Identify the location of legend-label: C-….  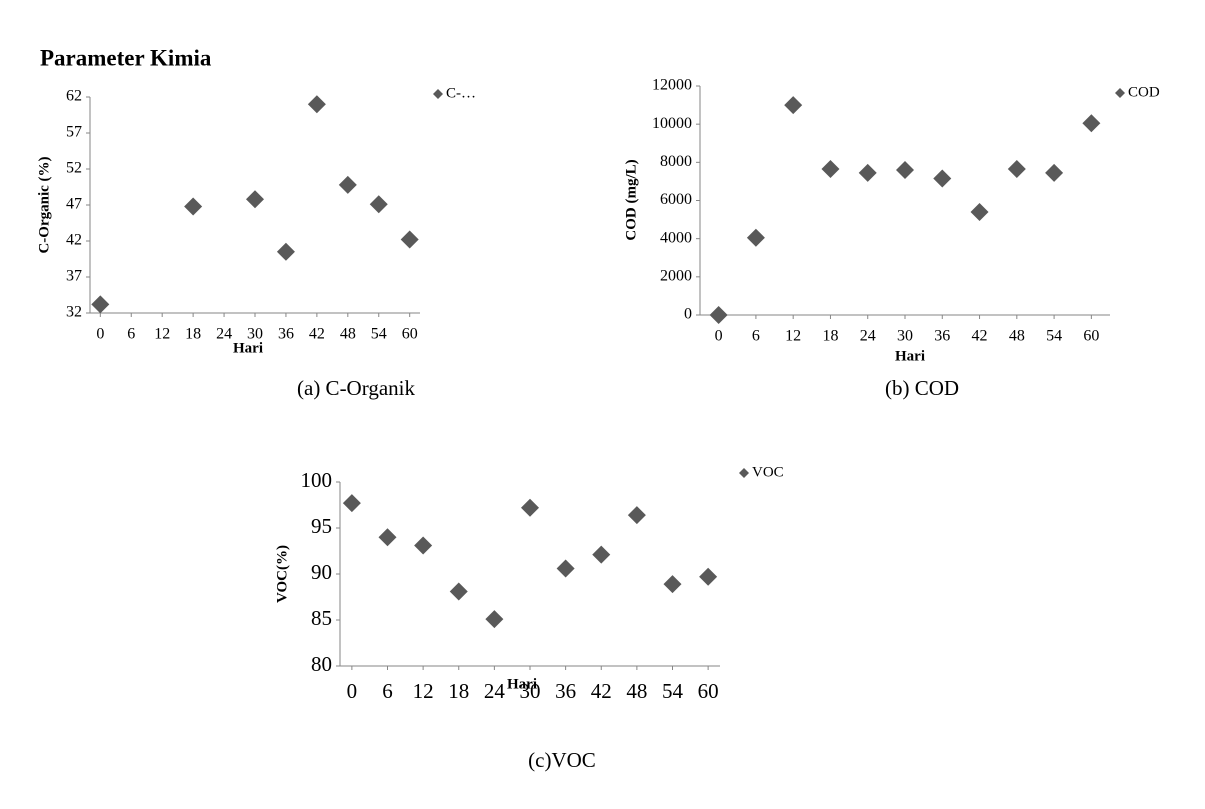
(461, 93).